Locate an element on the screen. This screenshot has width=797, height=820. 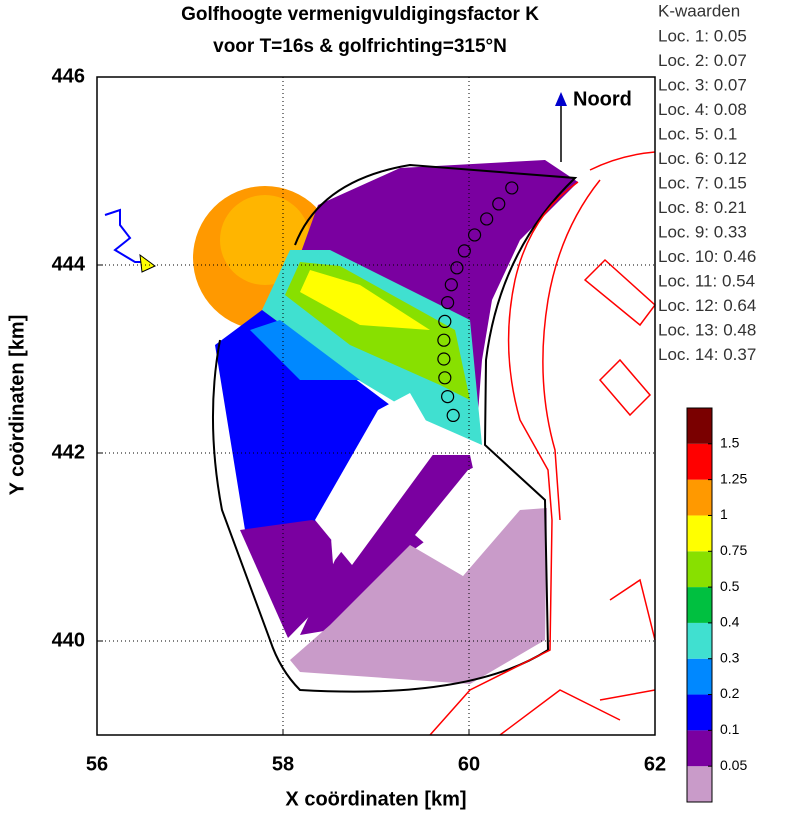
colorbar-tick-label: 0.05 is located at coordinates (733, 765).